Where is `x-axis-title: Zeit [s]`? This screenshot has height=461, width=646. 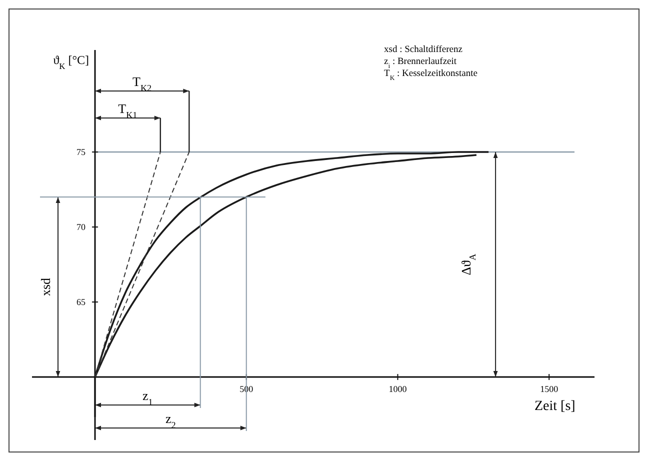 x-axis-title: Zeit [s] is located at coordinates (555, 406).